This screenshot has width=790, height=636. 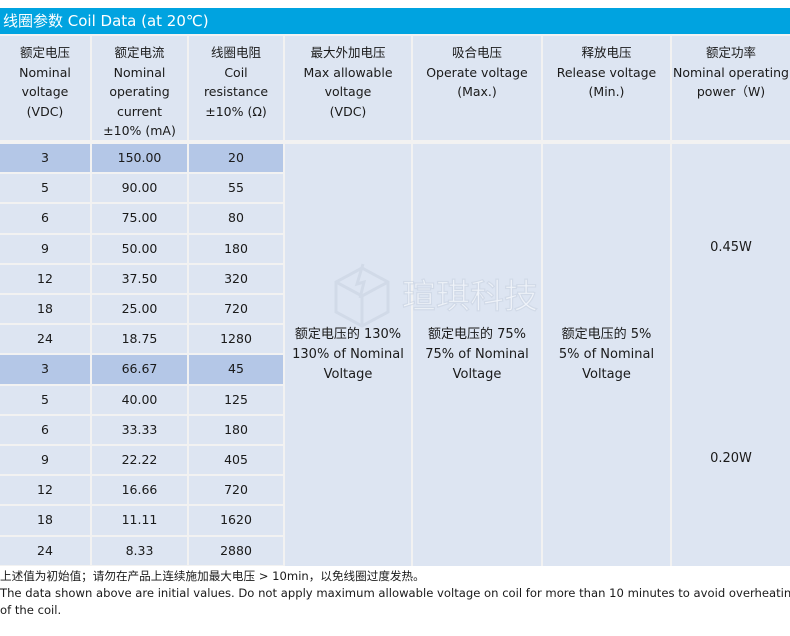 What do you see at coordinates (731, 459) in the screenshot?
I see `power-value-group-2: 0.20W` at bounding box center [731, 459].